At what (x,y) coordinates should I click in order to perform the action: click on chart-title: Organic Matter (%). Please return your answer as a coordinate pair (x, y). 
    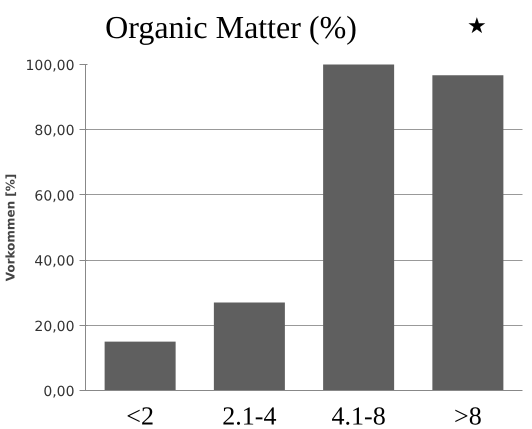
    Looking at the image, I should click on (231, 27).